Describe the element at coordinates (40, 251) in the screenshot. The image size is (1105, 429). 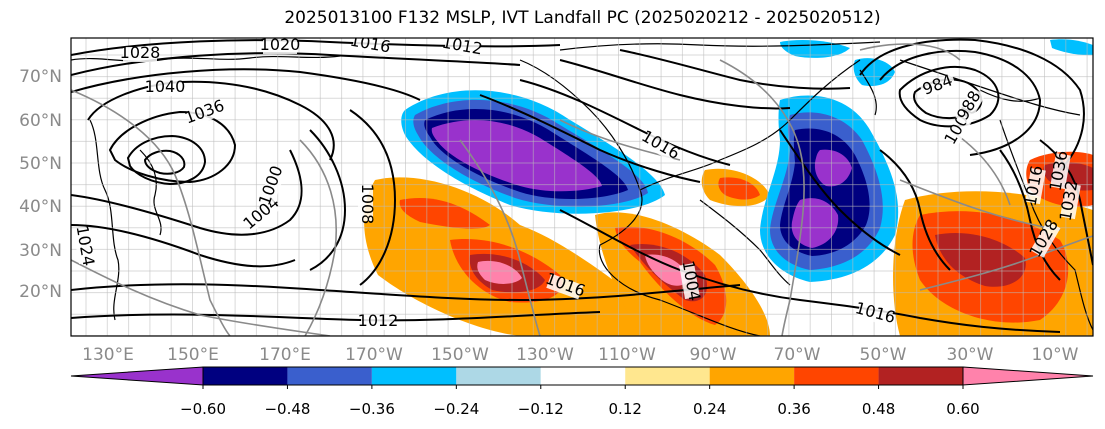
I see `latitude-label: 30°N` at that location.